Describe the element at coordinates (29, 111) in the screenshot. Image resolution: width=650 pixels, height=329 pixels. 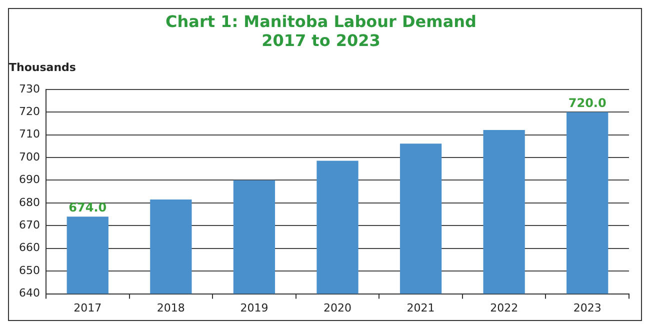
I see `y-tick-label: 720` at that location.